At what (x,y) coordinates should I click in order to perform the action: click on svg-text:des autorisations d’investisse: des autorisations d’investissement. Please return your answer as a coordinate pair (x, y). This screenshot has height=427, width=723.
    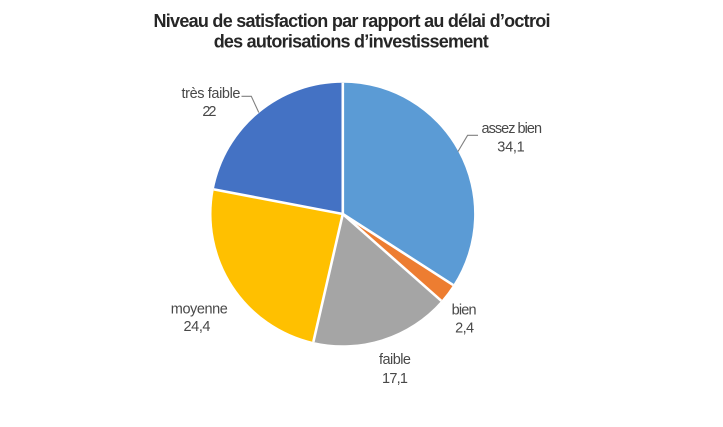
    Looking at the image, I should click on (351, 42).